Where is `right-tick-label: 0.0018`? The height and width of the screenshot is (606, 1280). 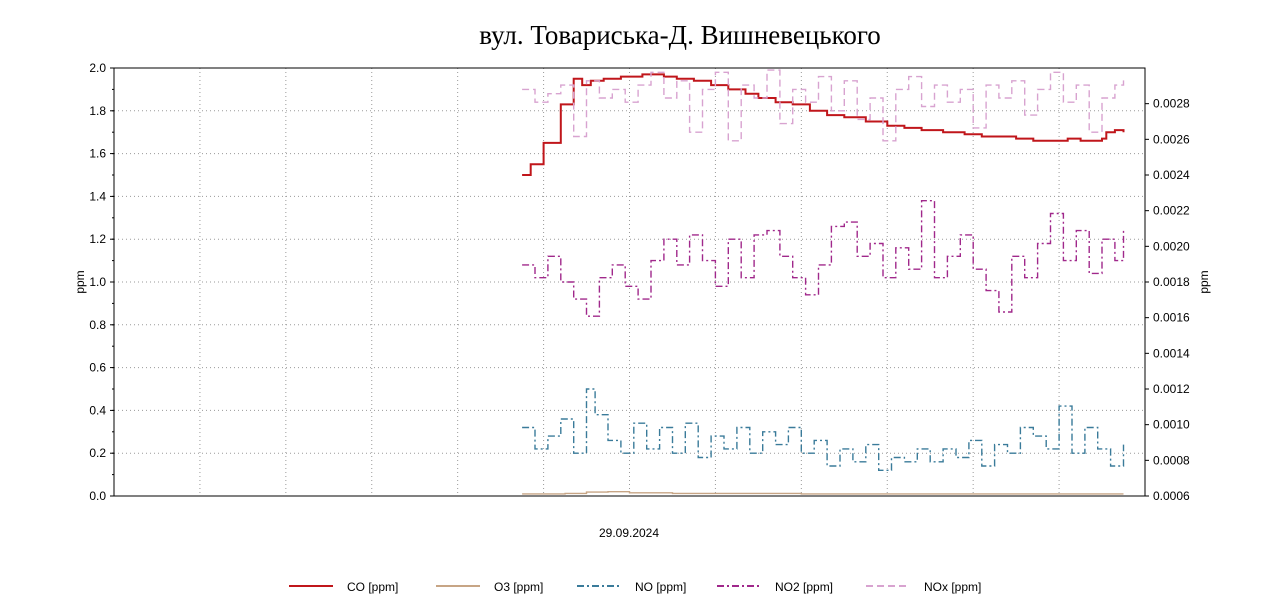 right-tick-label: 0.0018 is located at coordinates (1171, 282).